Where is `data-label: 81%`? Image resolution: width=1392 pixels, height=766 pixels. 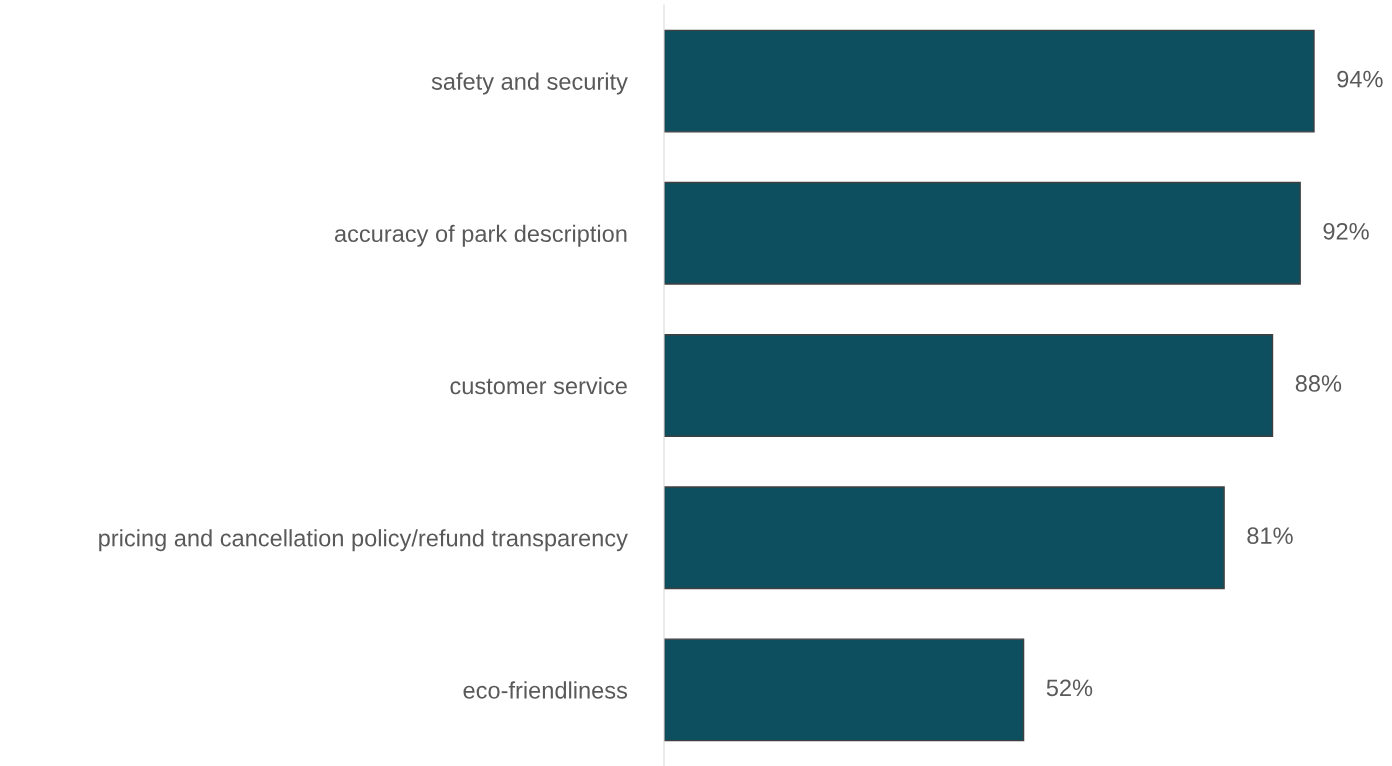 data-label: 81% is located at coordinates (1270, 536).